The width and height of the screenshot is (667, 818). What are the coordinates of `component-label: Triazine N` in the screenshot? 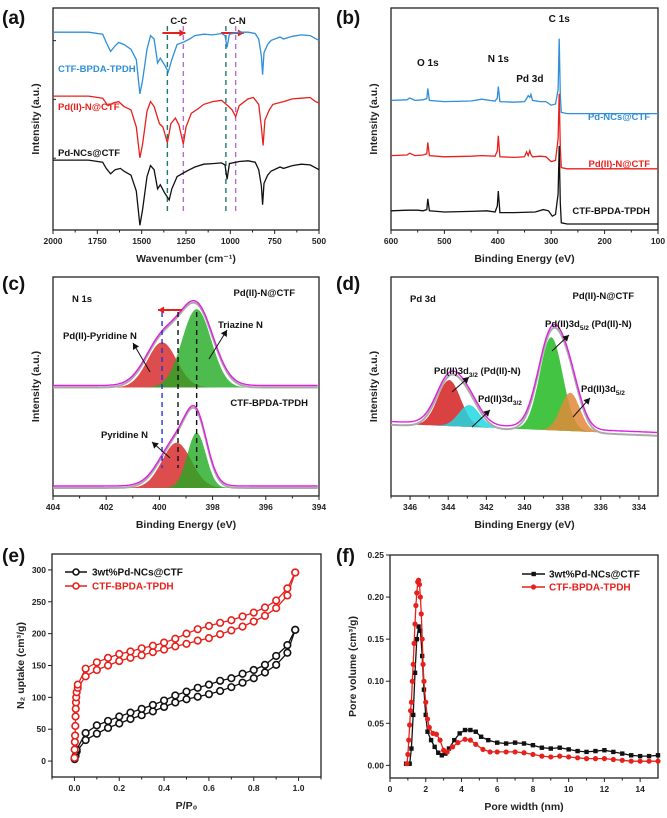 It's located at (240, 325).